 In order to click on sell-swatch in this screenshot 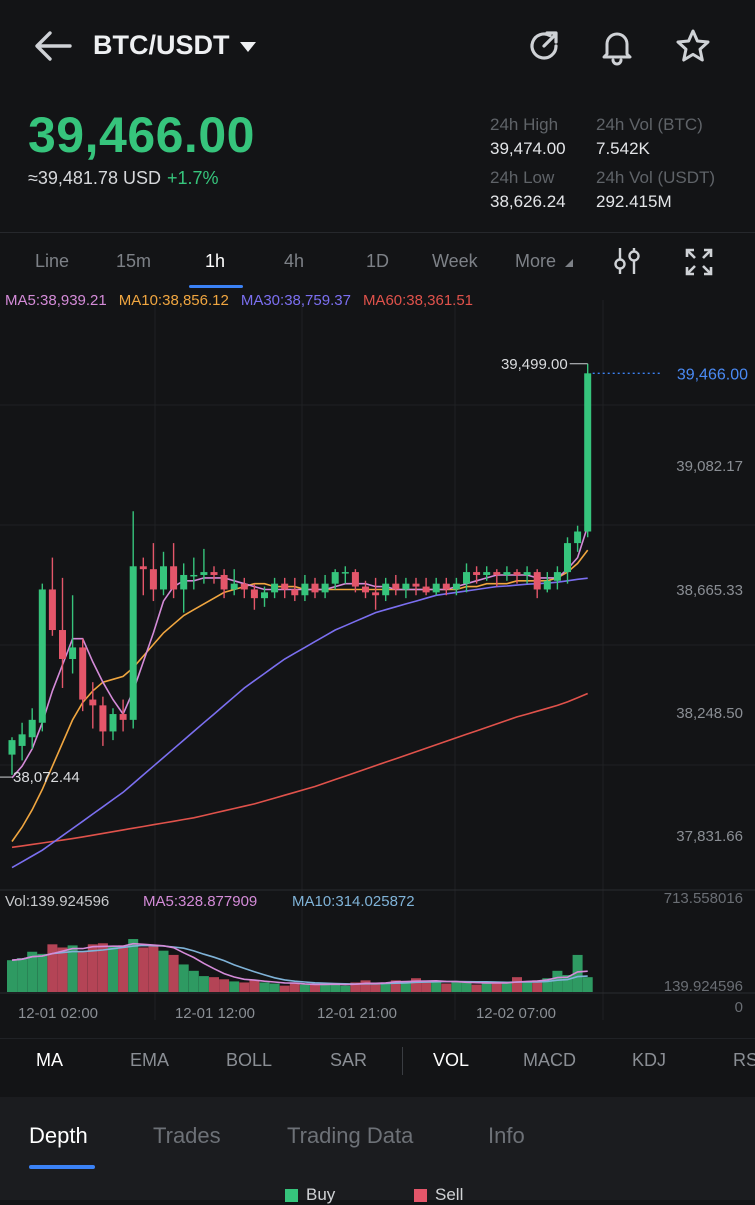, I will do `click(420, 1195)`.